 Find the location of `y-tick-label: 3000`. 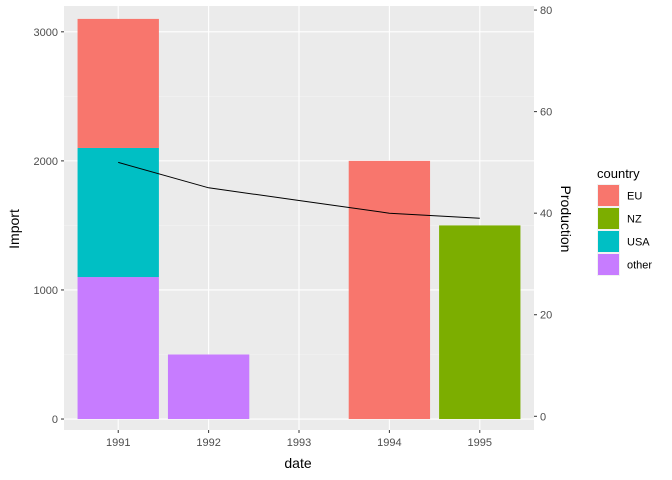

y-tick-label: 3000 is located at coordinates (46, 33).